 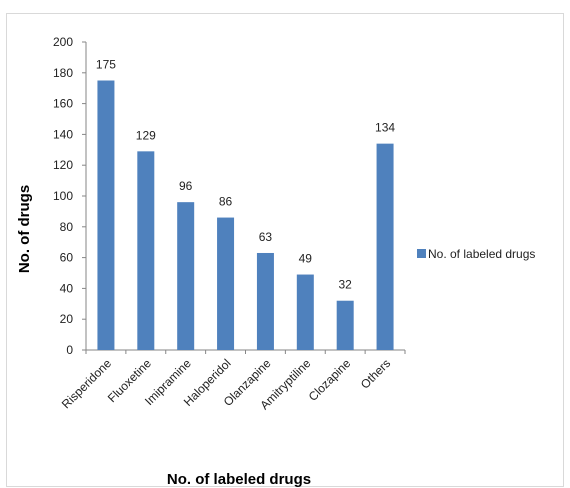 What do you see at coordinates (385, 128) in the screenshot?
I see `data-label: 134` at bounding box center [385, 128].